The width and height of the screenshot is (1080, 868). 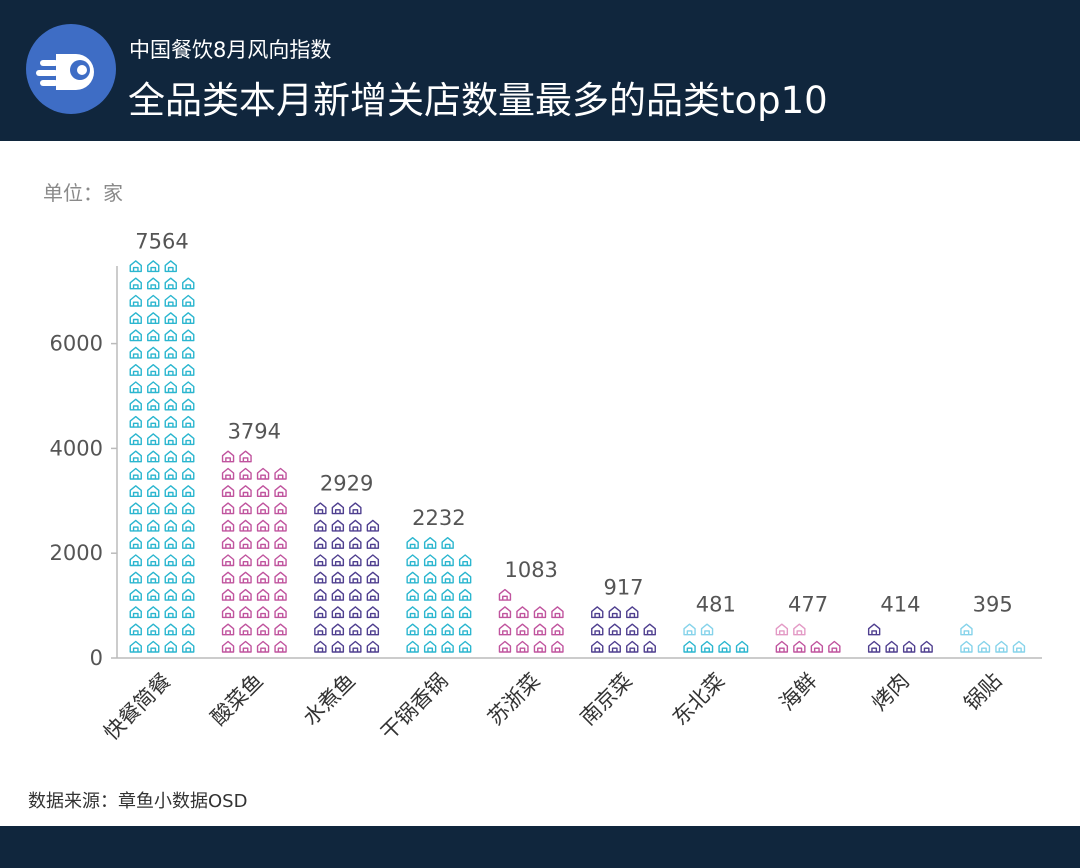 I want to click on y-tick-label: 4000, so click(x=76, y=448).